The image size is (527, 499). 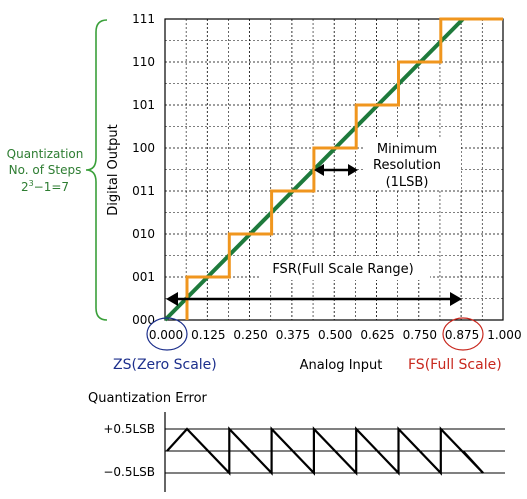 What do you see at coordinates (407, 149) in the screenshot?
I see `min-resolution-line1: Minimum` at bounding box center [407, 149].